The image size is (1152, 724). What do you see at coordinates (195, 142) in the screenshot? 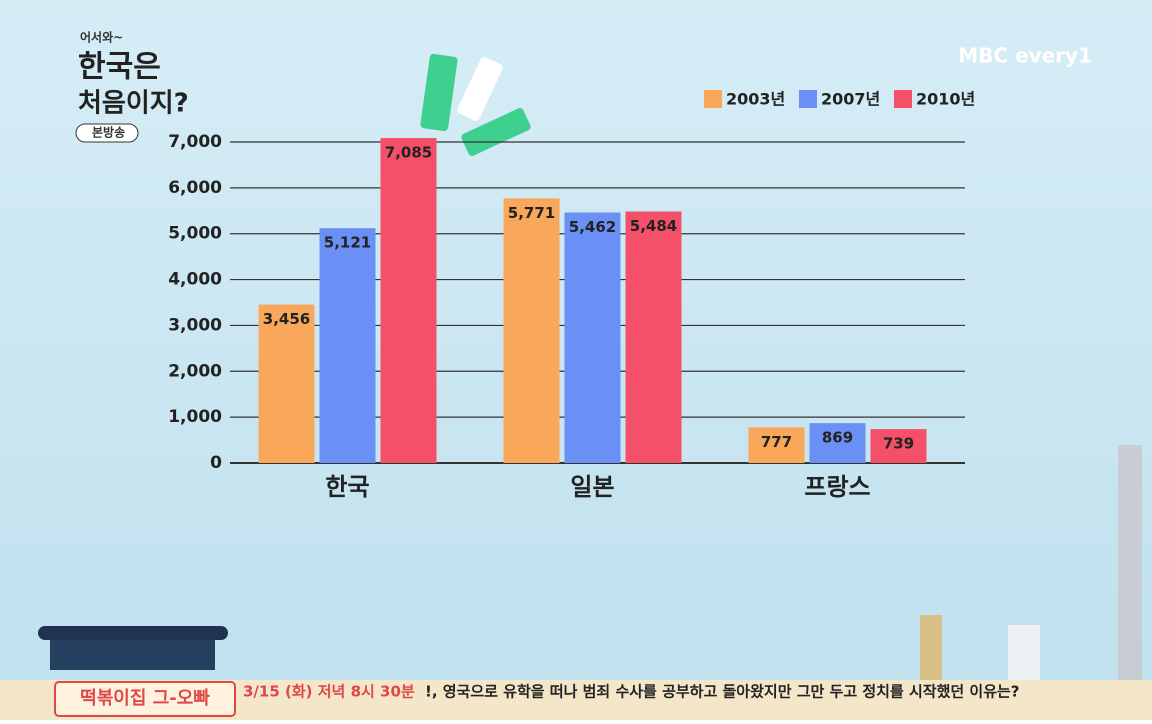
I see `y-tick-label: 7,000` at bounding box center [195, 142].